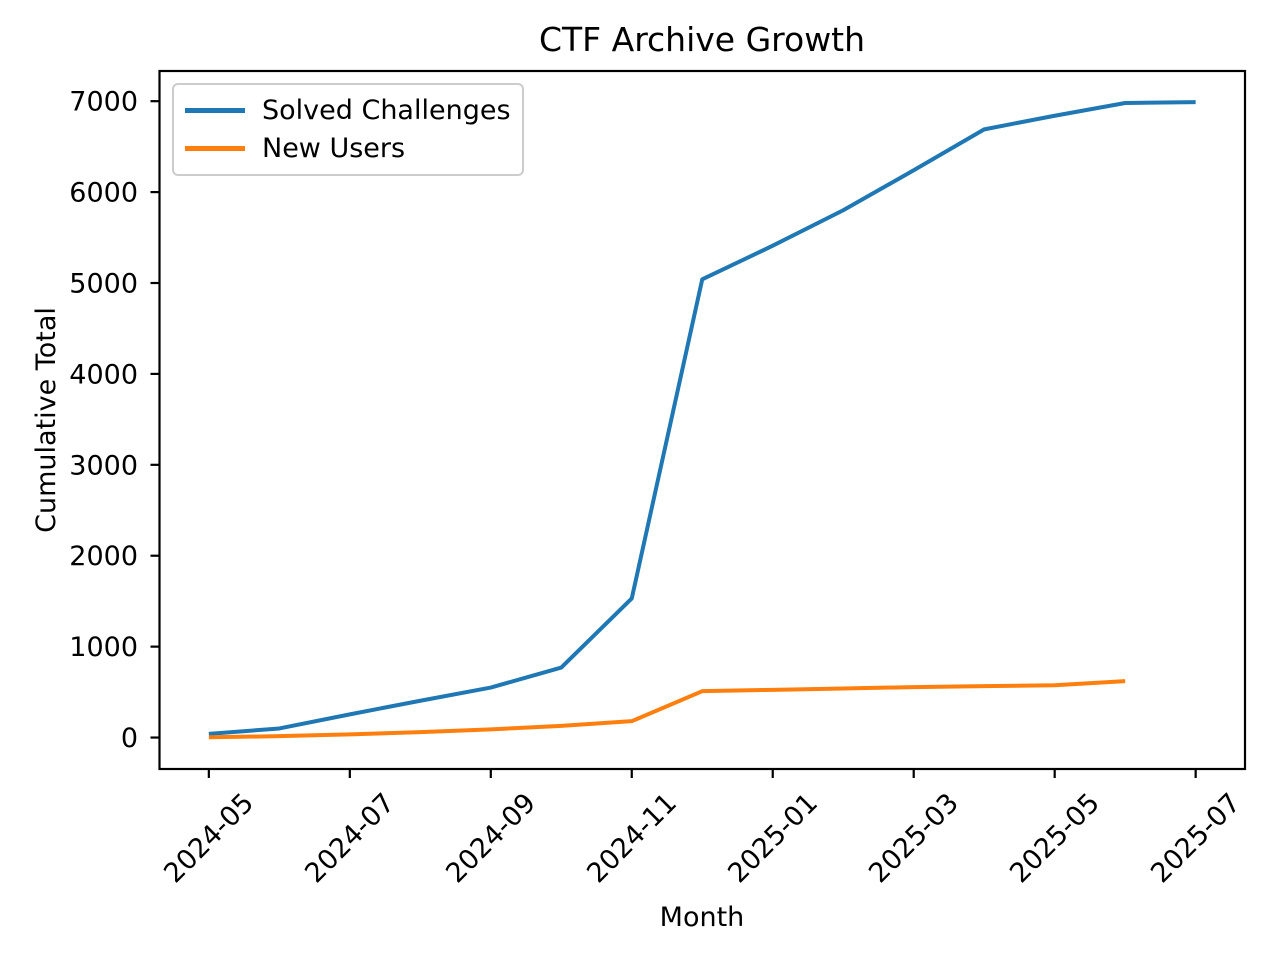  What do you see at coordinates (129, 738) in the screenshot?
I see `y-tick-label: 0` at bounding box center [129, 738].